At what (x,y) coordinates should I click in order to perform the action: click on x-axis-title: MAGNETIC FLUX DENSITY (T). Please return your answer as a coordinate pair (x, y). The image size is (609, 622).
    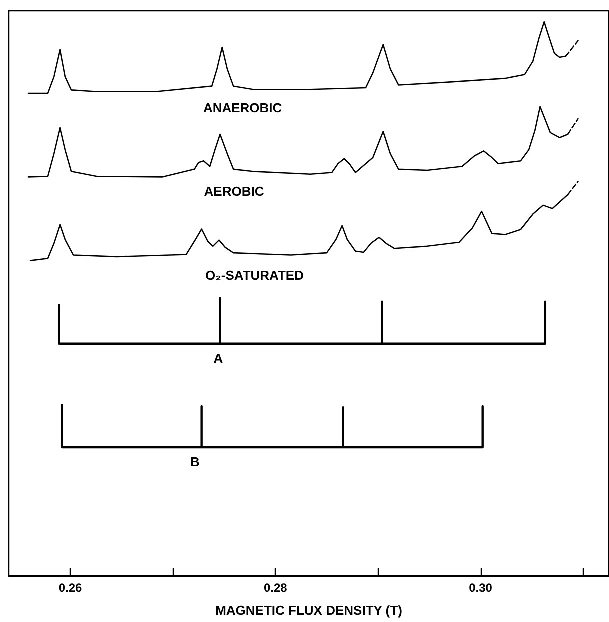
    Looking at the image, I should click on (309, 610).